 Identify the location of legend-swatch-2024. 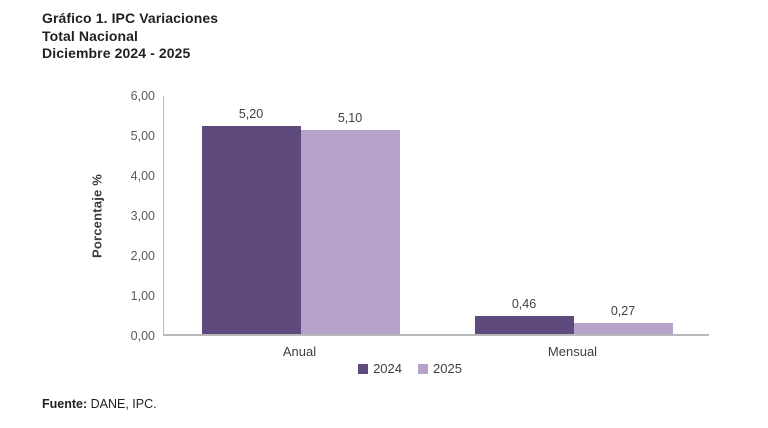
(363, 368).